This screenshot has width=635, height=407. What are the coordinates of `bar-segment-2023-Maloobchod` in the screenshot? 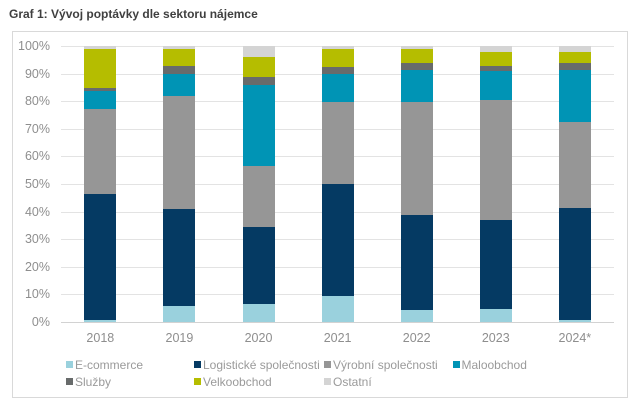 It's located at (495, 86).